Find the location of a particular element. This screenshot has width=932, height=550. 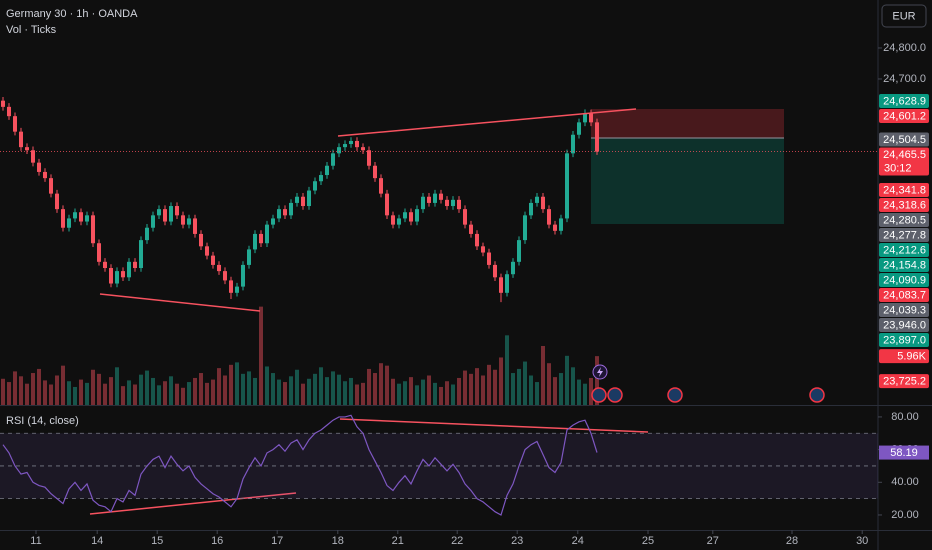

volume-legend: Vol · Ticks is located at coordinates (31, 30).